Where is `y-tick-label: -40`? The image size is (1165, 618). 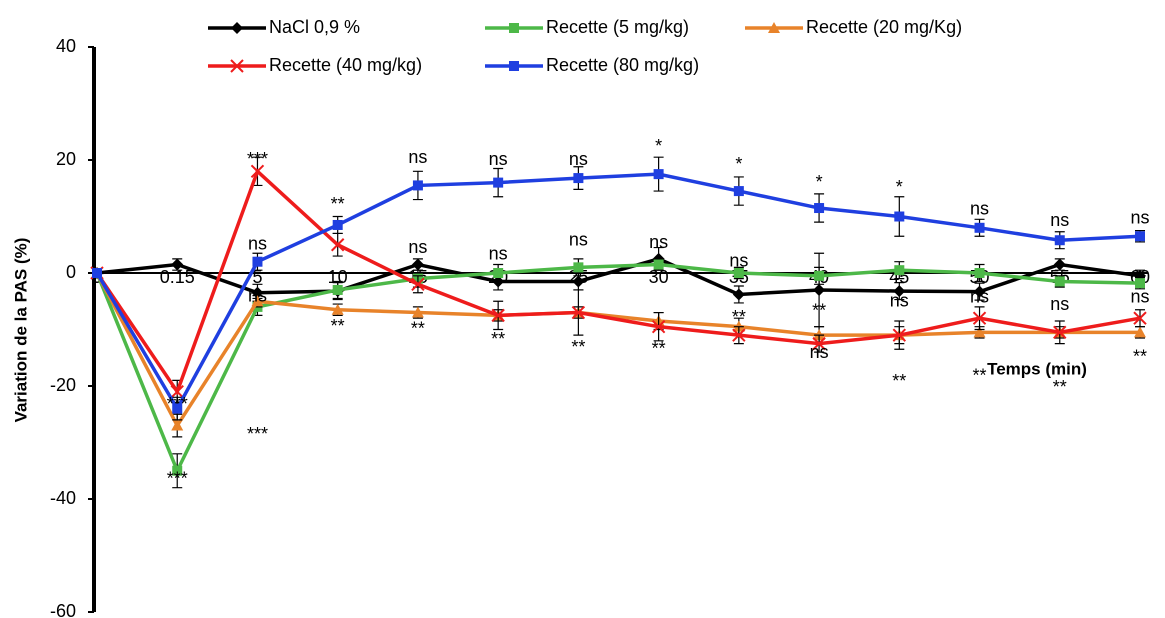
y-tick-label: -40 is located at coordinates (63, 498).